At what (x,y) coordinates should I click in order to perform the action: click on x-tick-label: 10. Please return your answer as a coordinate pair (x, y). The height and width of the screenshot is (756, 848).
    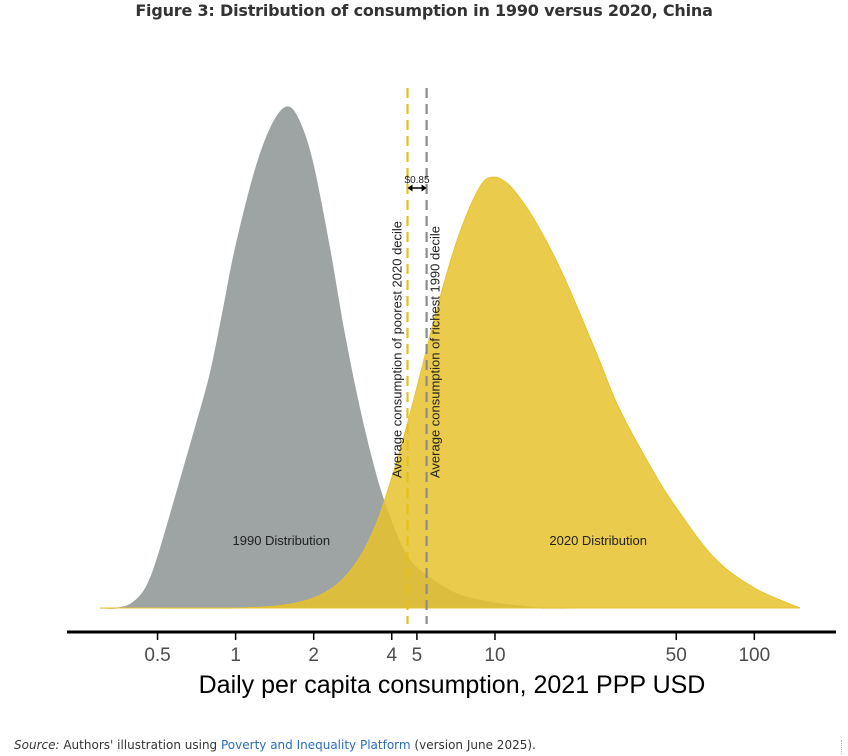
    Looking at the image, I should click on (494, 655).